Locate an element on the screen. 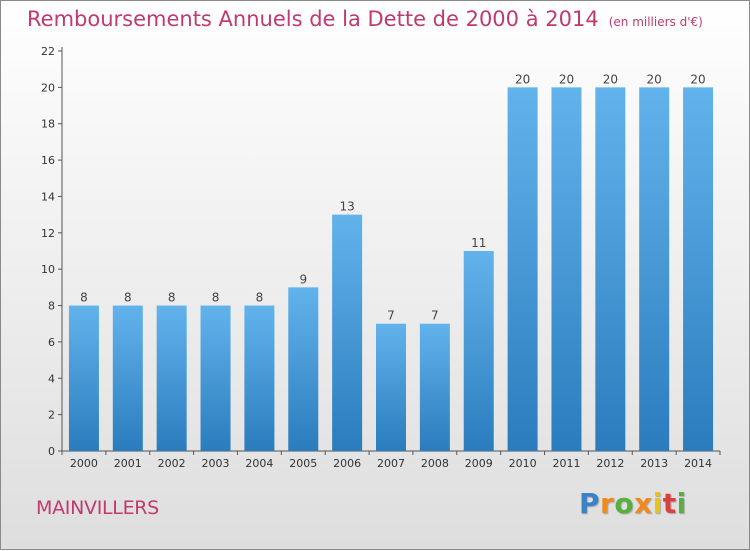  x-tick-label: 2002 is located at coordinates (172, 463).